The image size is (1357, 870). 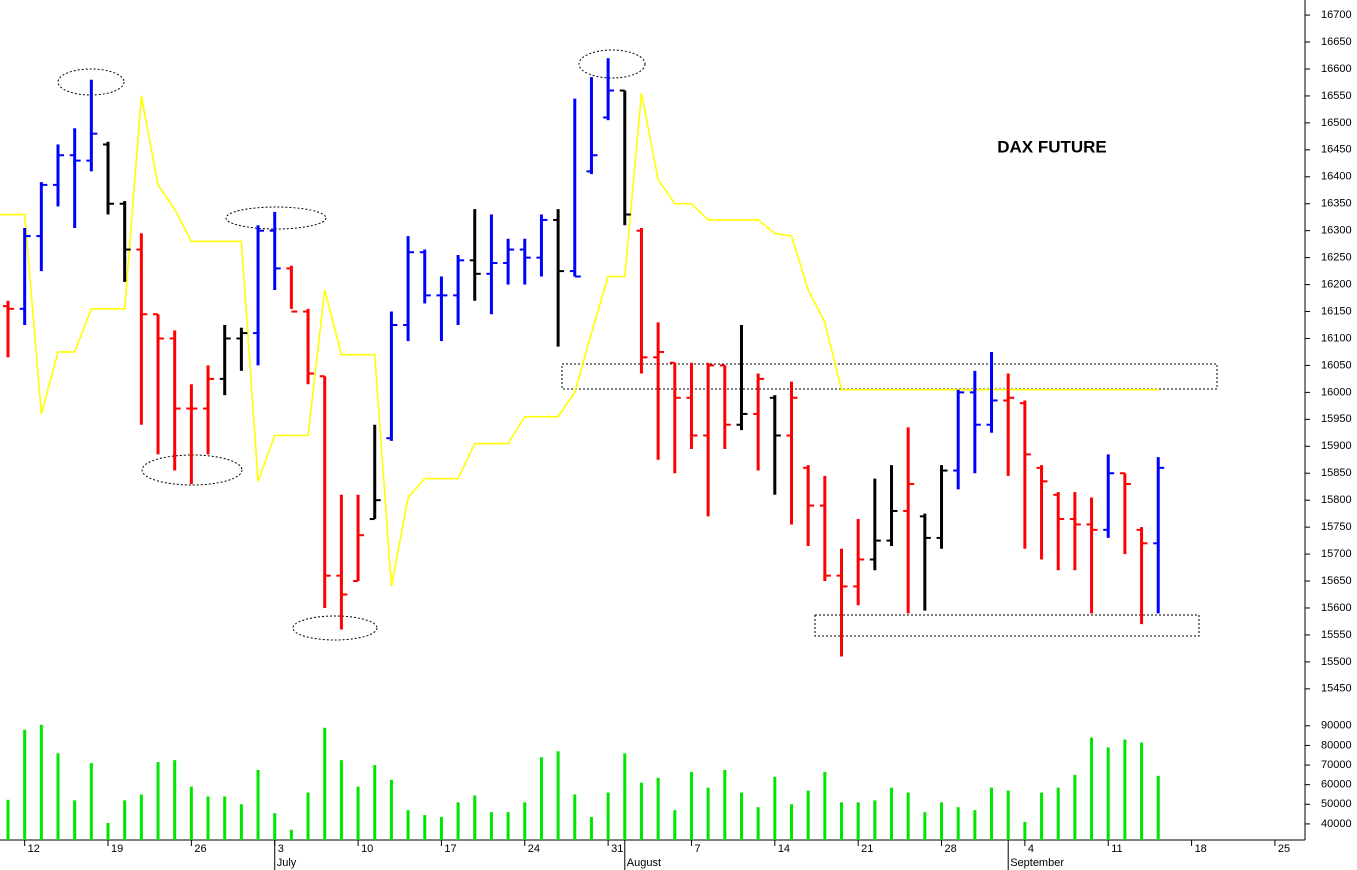 I want to click on x-tick-label: 31, so click(x=617, y=849).